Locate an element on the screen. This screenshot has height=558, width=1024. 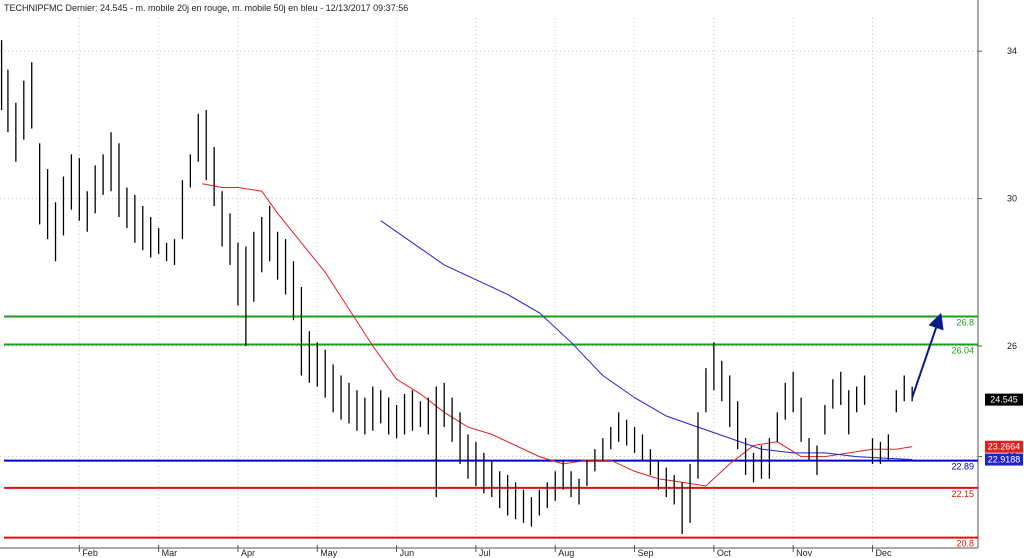
badge-label-0: 24.545 is located at coordinates (1004, 400).